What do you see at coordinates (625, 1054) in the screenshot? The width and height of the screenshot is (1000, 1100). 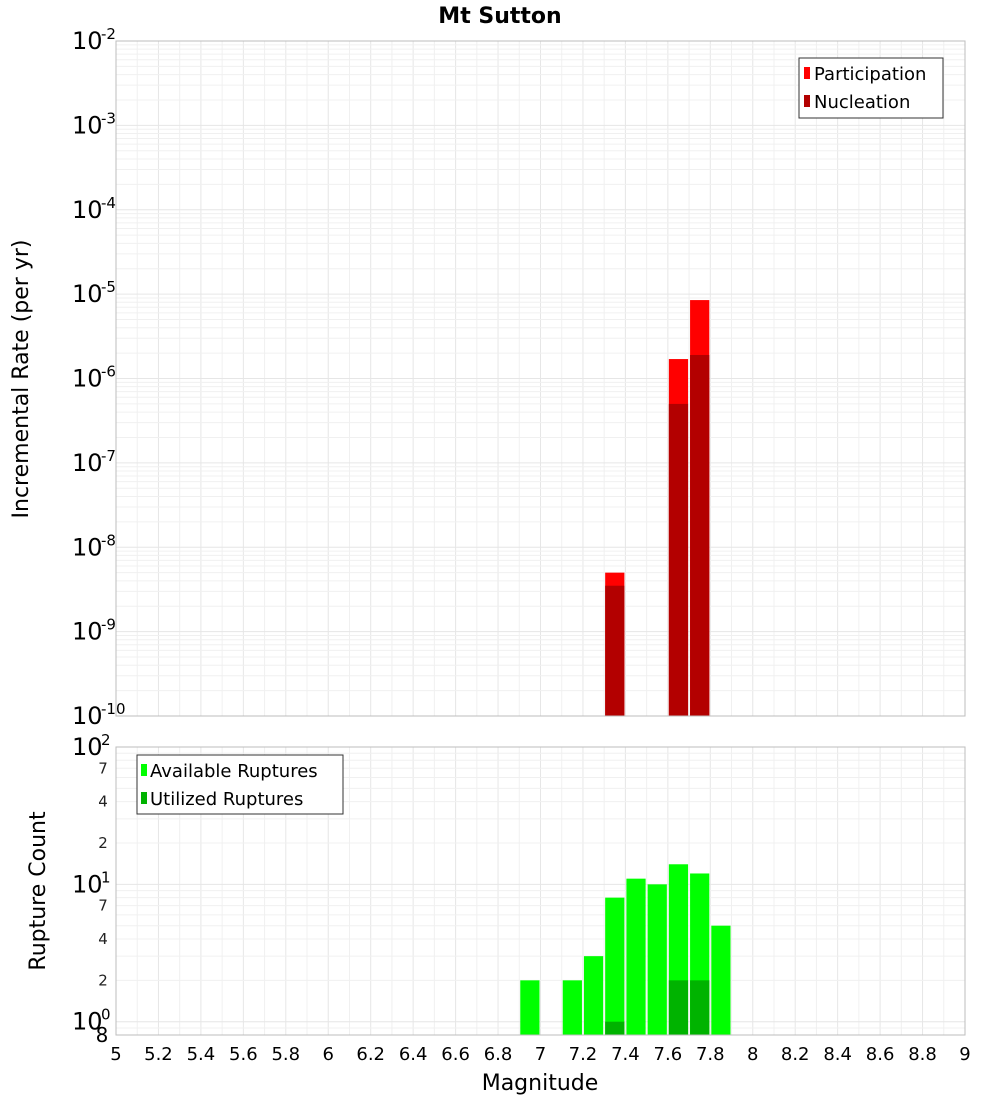 I see `x-tick-label: 7.4` at bounding box center [625, 1054].